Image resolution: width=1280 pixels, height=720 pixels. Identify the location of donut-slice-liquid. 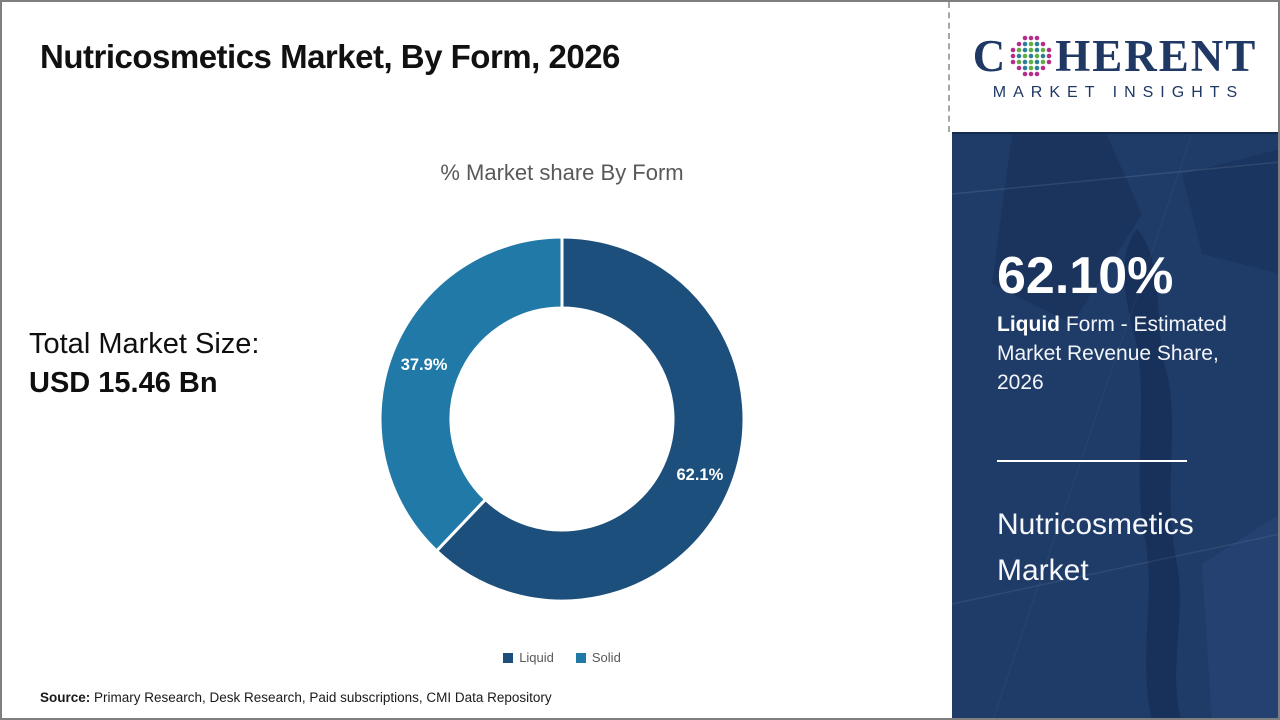
(590, 419).